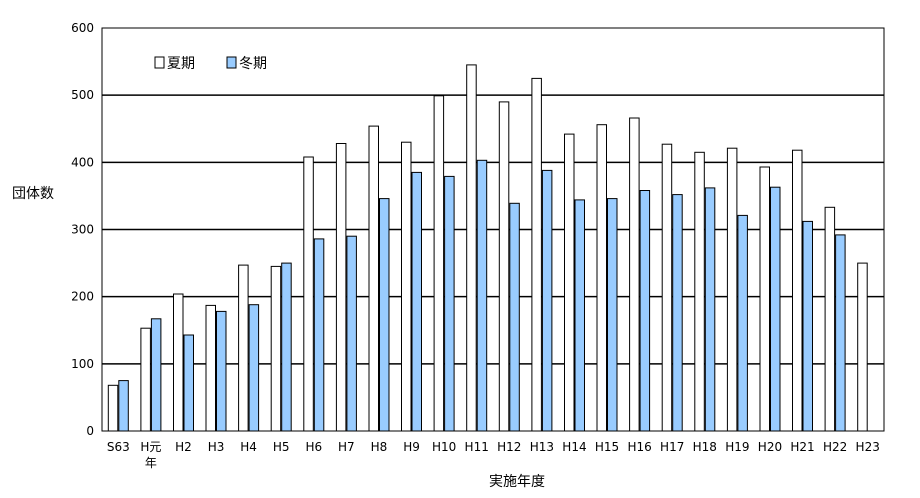 This screenshot has width=920, height=498. I want to click on y-tick-label: 200, so click(82, 297).